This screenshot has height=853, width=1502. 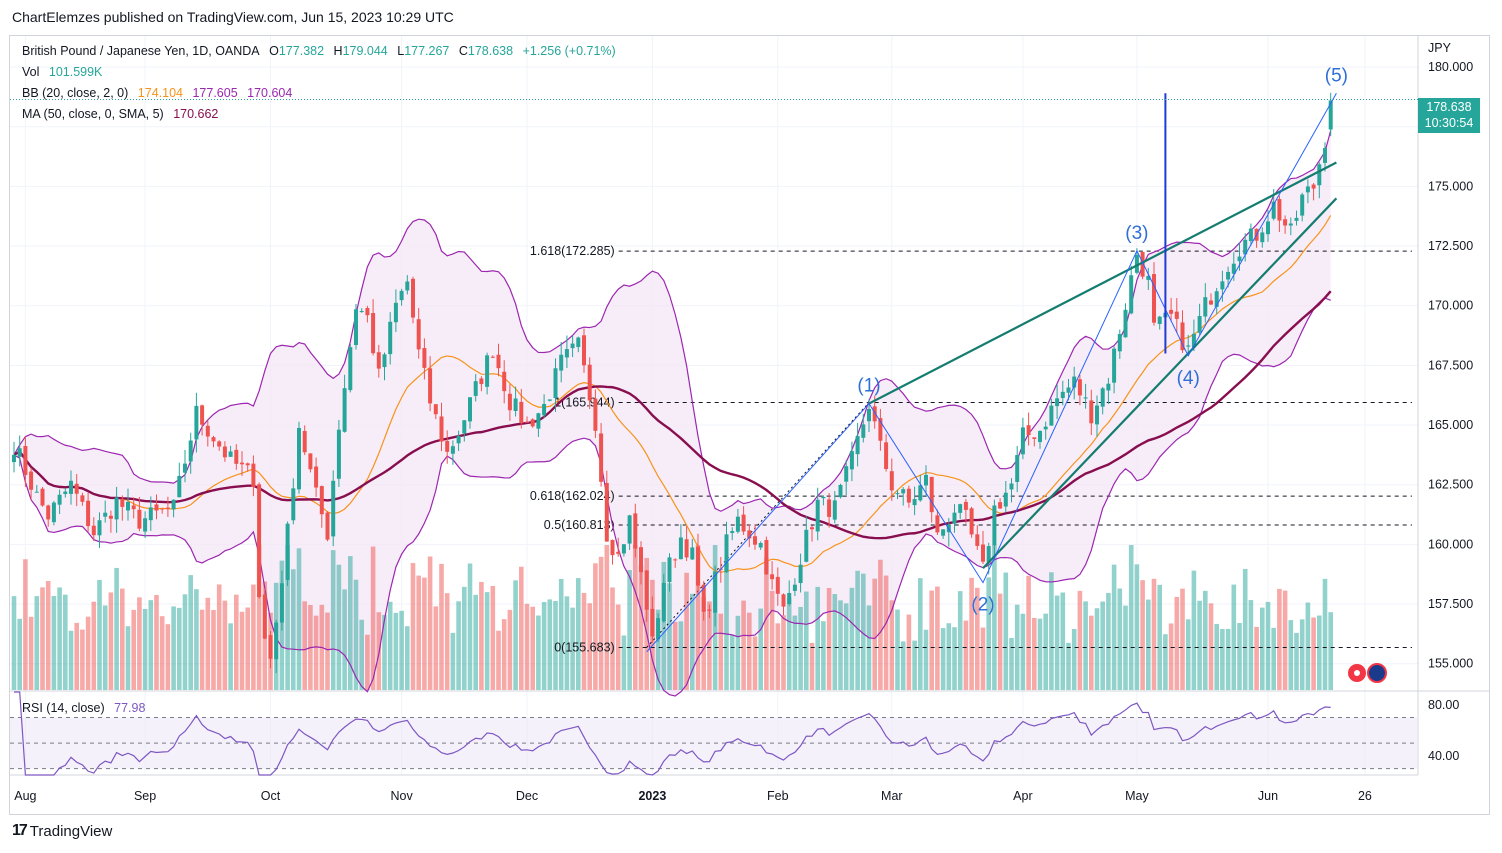 What do you see at coordinates (1268, 796) in the screenshot?
I see `x-tick-label: Jun` at bounding box center [1268, 796].